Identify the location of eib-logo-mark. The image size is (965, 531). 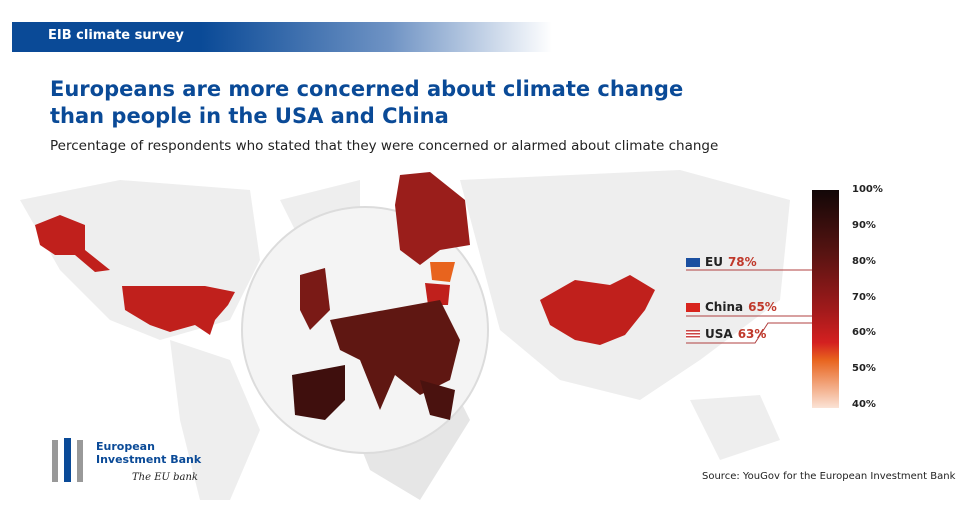
(67, 460).